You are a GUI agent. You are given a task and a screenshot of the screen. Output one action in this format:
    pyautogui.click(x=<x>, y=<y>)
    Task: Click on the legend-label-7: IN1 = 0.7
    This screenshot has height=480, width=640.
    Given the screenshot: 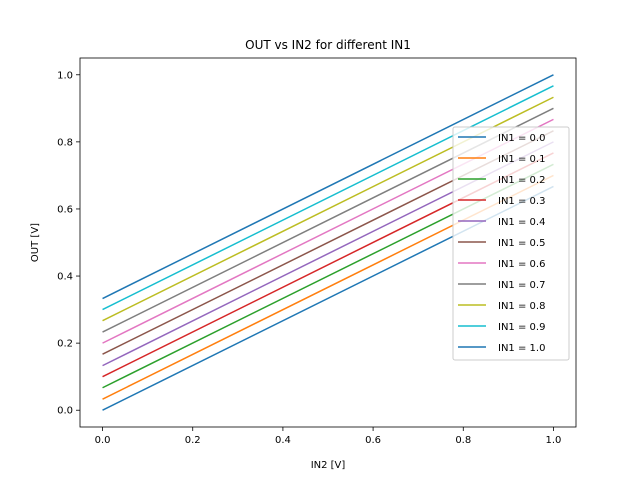 What is the action you would take?
    pyautogui.click(x=521, y=285)
    